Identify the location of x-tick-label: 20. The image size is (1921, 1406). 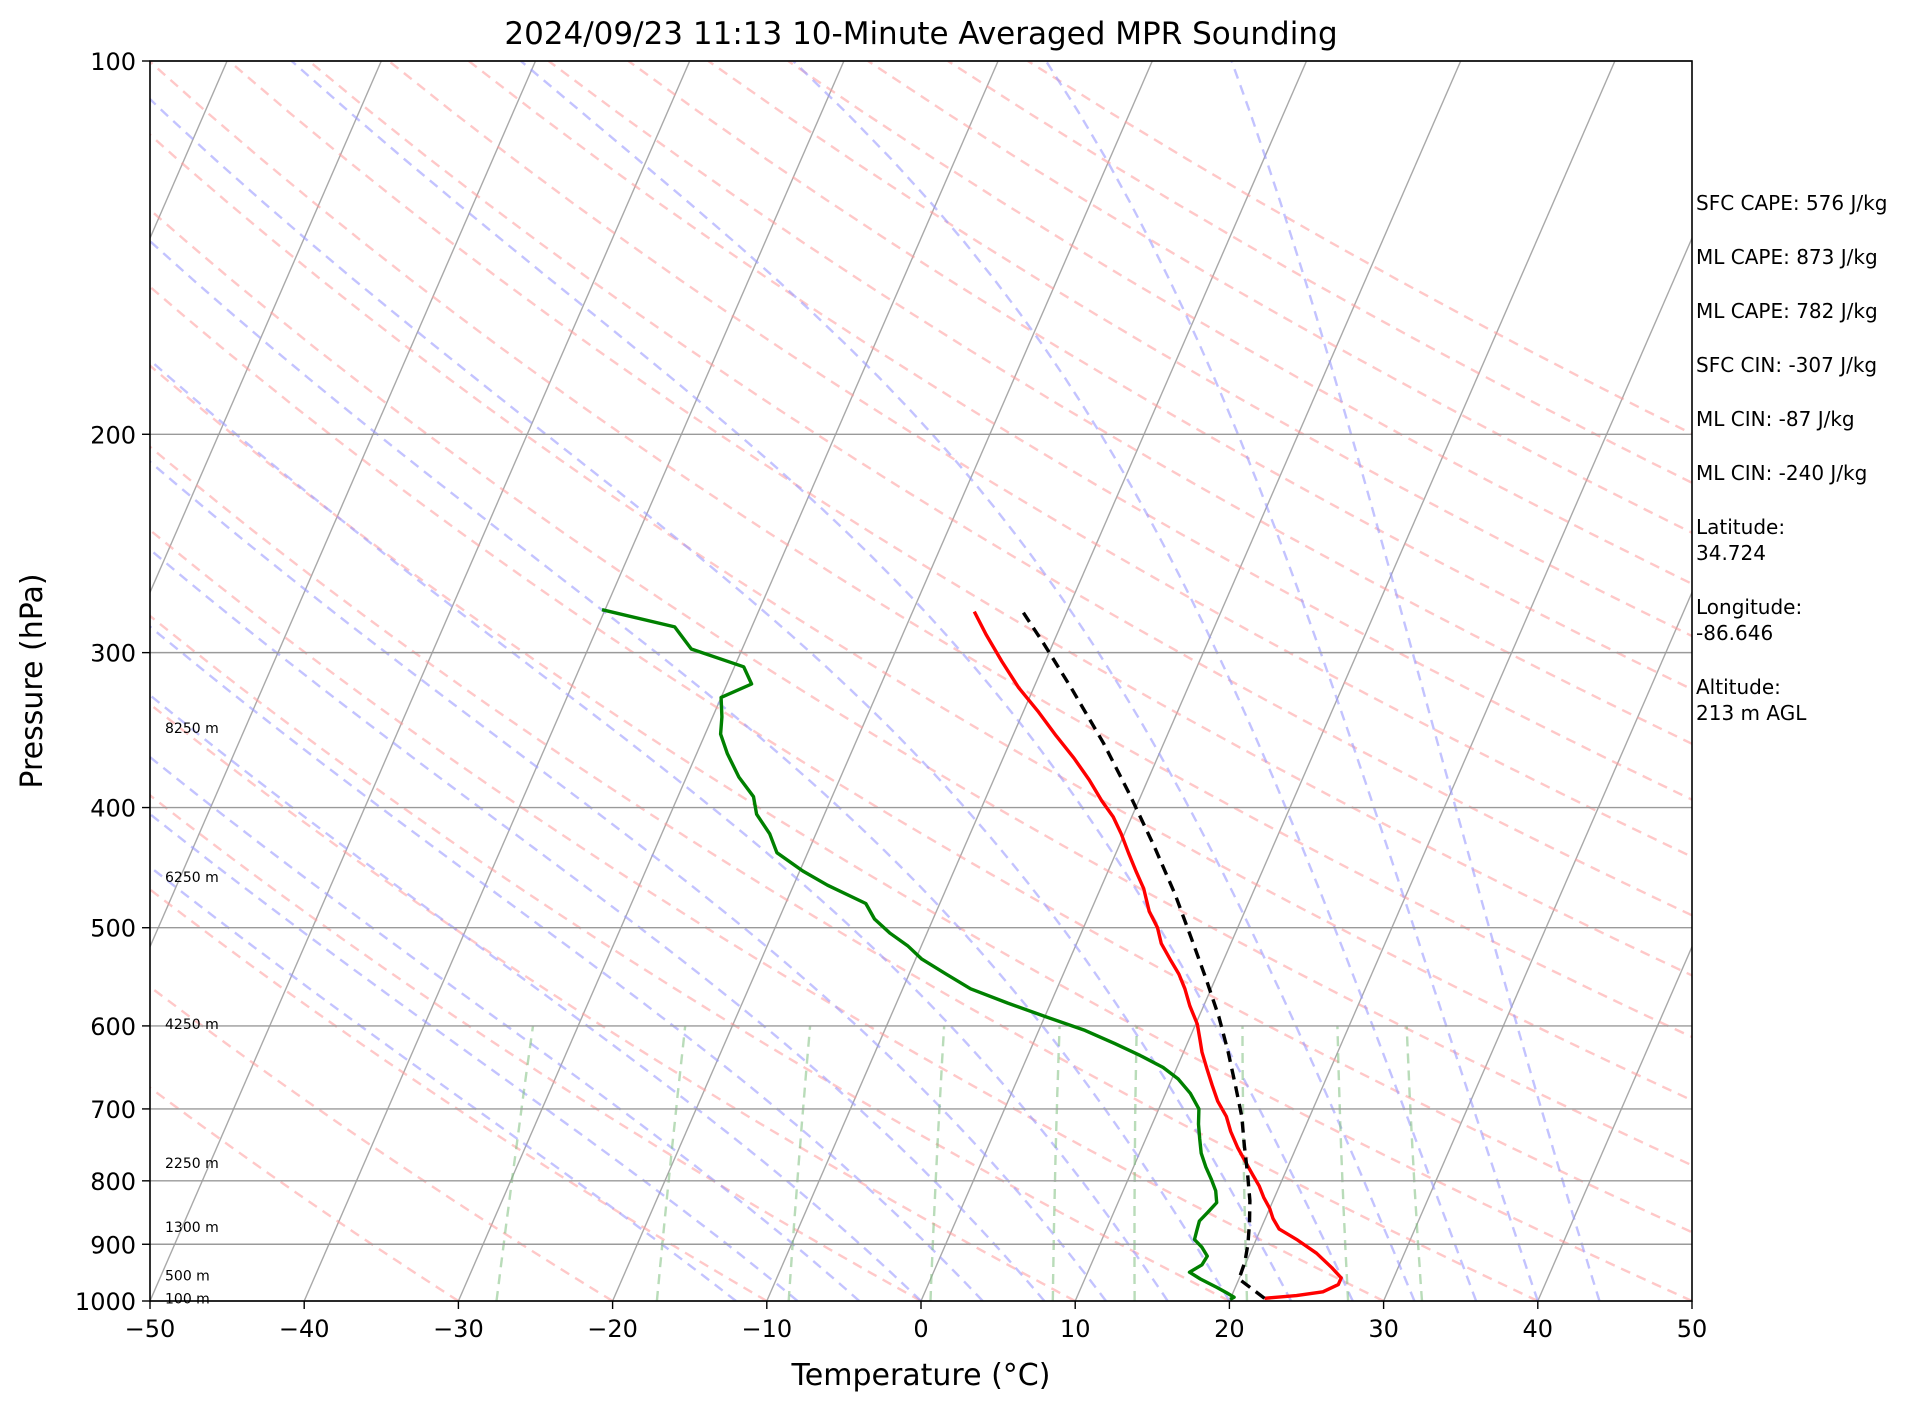
(1229, 1329).